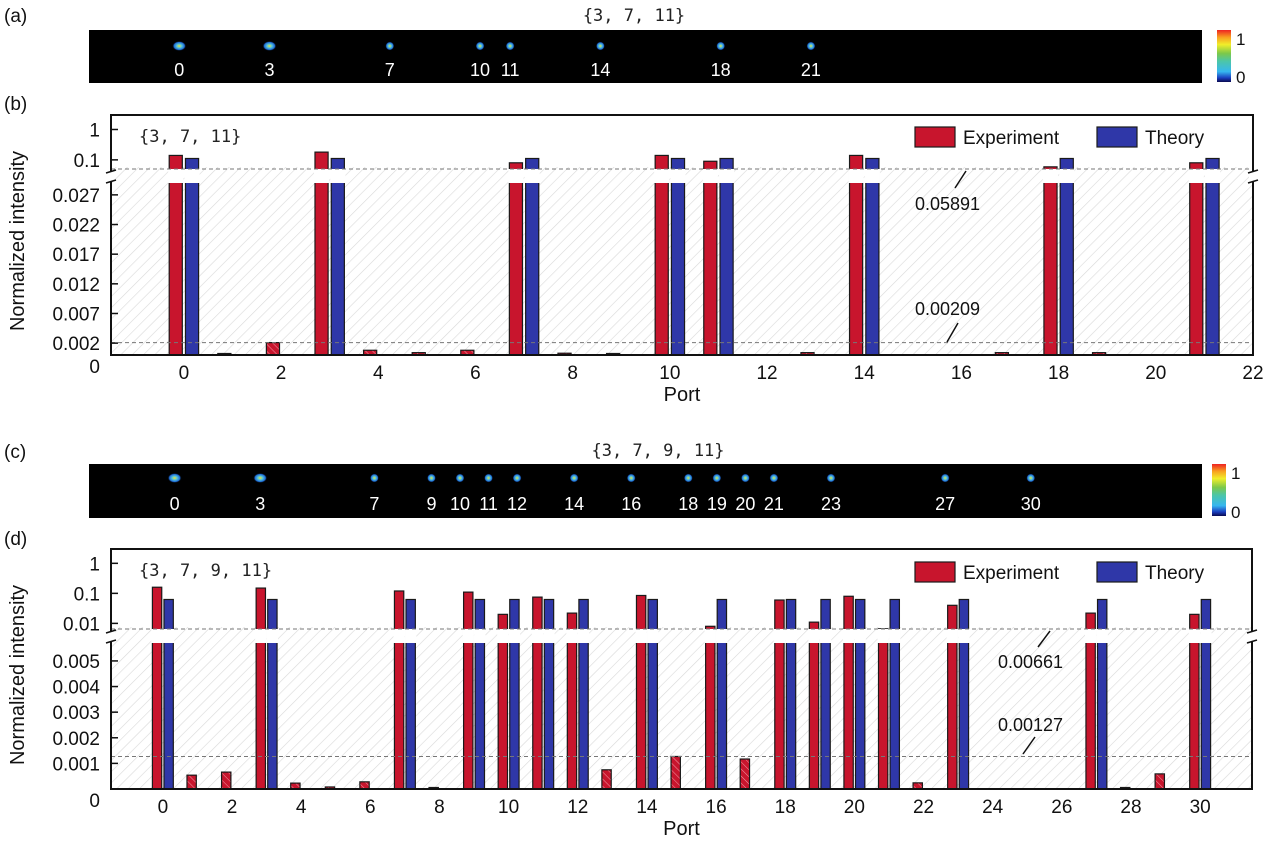 This screenshot has height=845, width=1269. What do you see at coordinates (947, 309) in the screenshot?
I see `reference-value-label: 0.00209` at bounding box center [947, 309].